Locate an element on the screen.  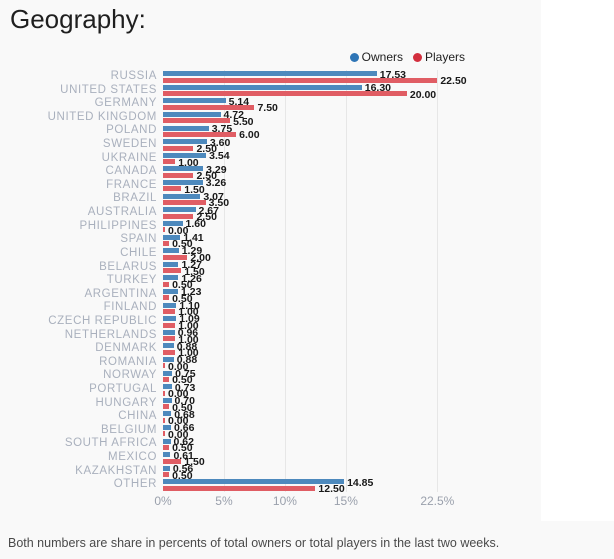
chart-row: CHINA 0.68 0.00 is located at coordinates (270, 417).